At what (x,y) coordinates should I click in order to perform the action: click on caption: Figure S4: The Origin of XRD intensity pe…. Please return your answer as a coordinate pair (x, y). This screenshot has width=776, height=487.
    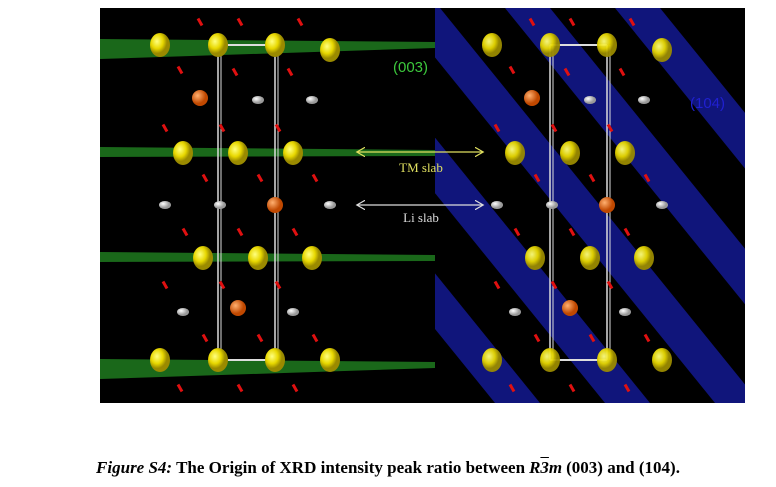
    Looking at the image, I should click on (388, 468).